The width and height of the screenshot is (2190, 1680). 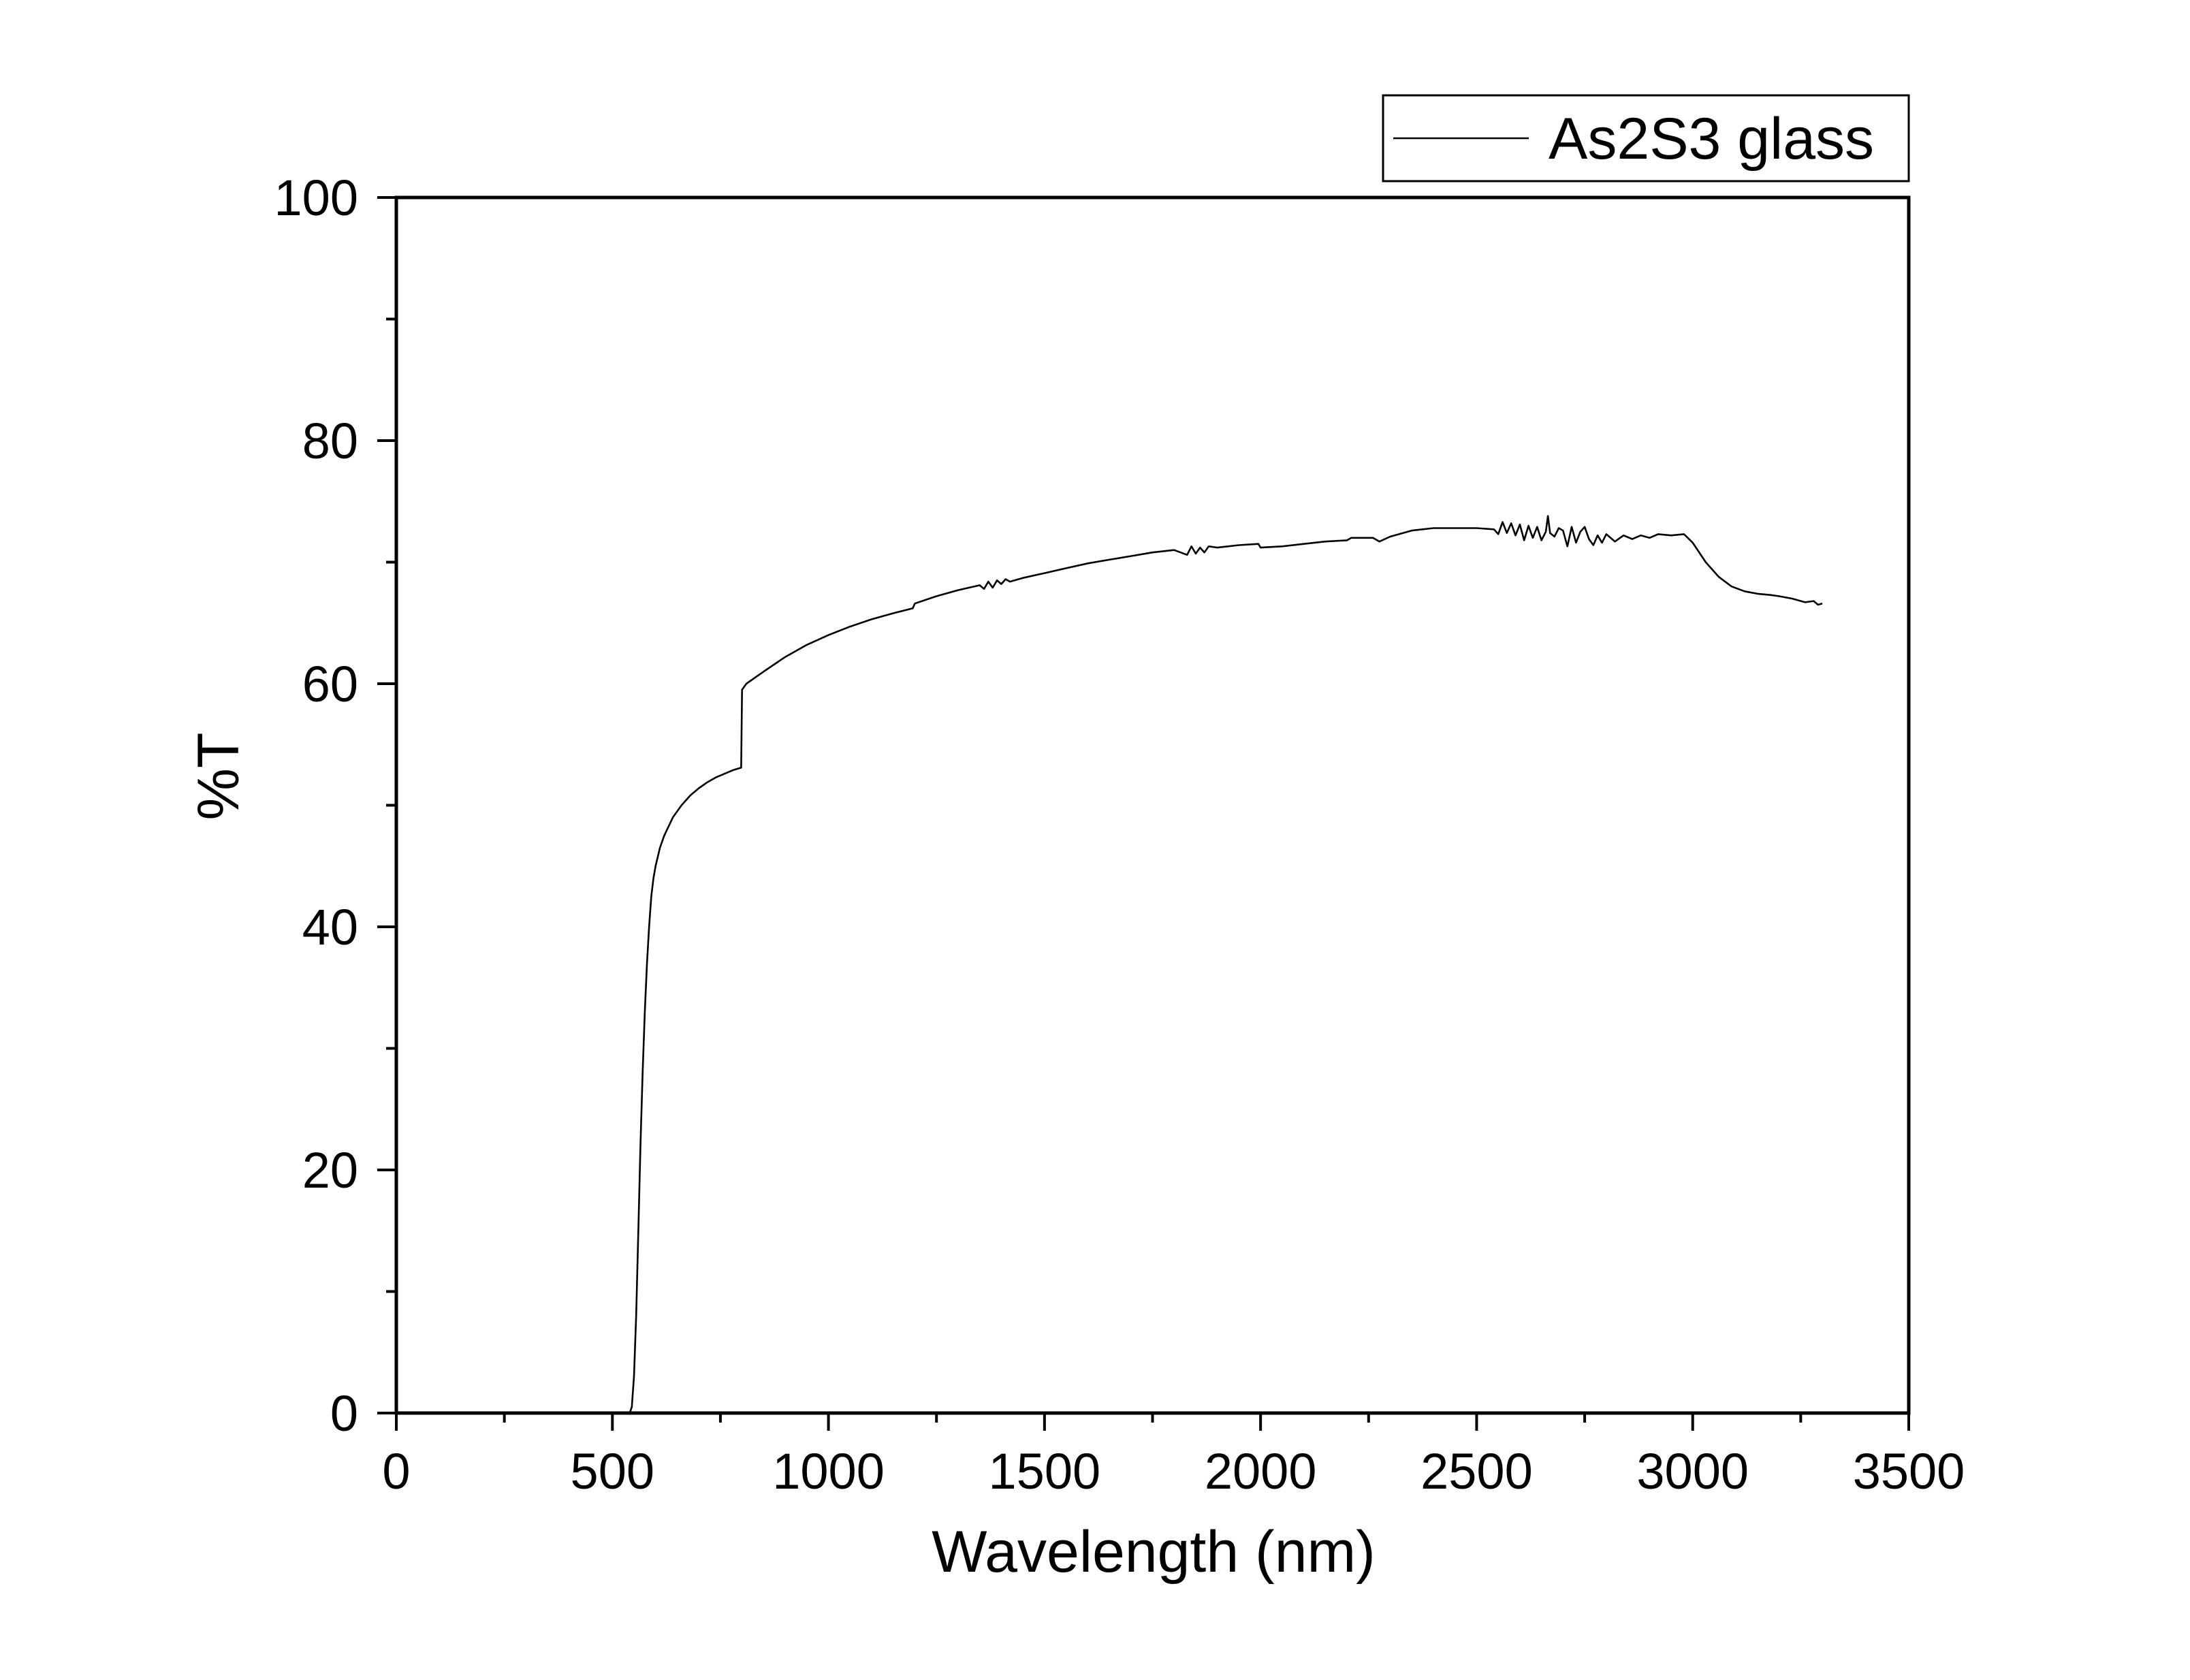 I want to click on x-tick-label: 500, so click(x=612, y=1471).